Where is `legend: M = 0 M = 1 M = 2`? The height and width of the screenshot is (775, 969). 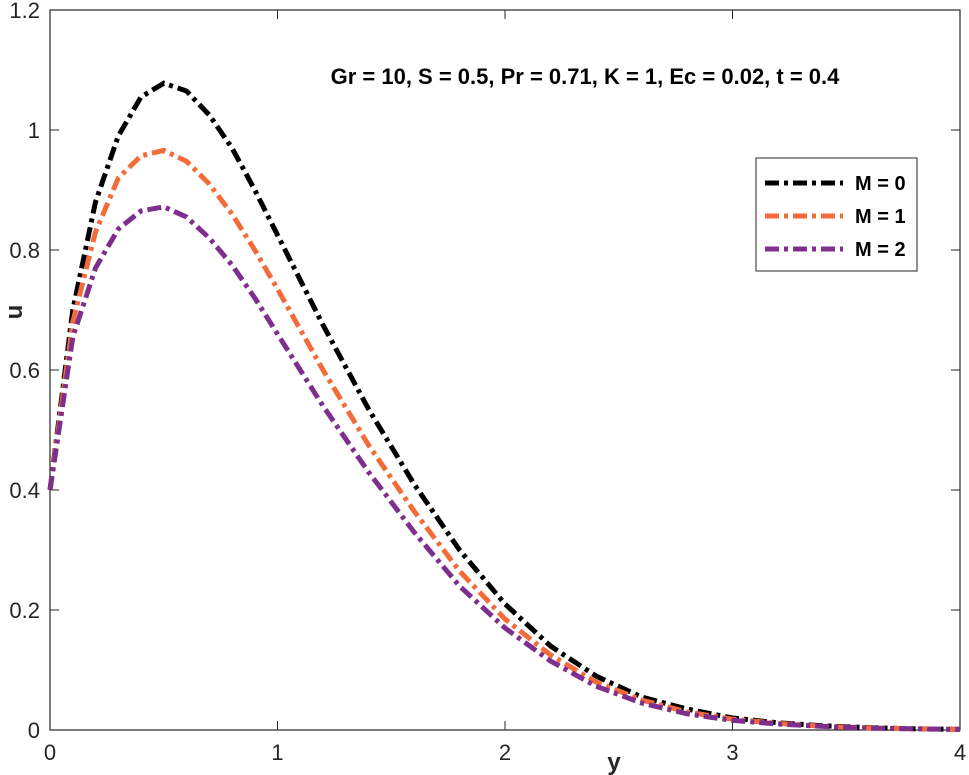
legend: M = 0 M = 1 M = 2 is located at coordinates (836, 214).